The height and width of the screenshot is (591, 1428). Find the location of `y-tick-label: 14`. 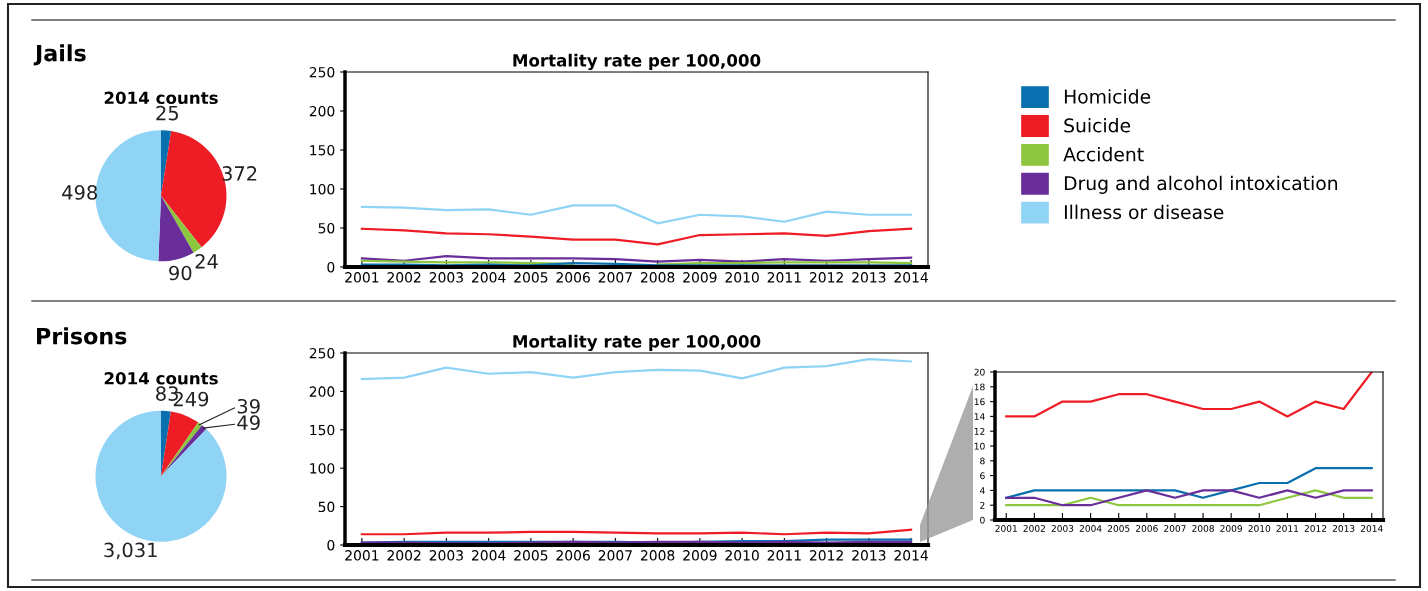

y-tick-label: 14 is located at coordinates (979, 416).